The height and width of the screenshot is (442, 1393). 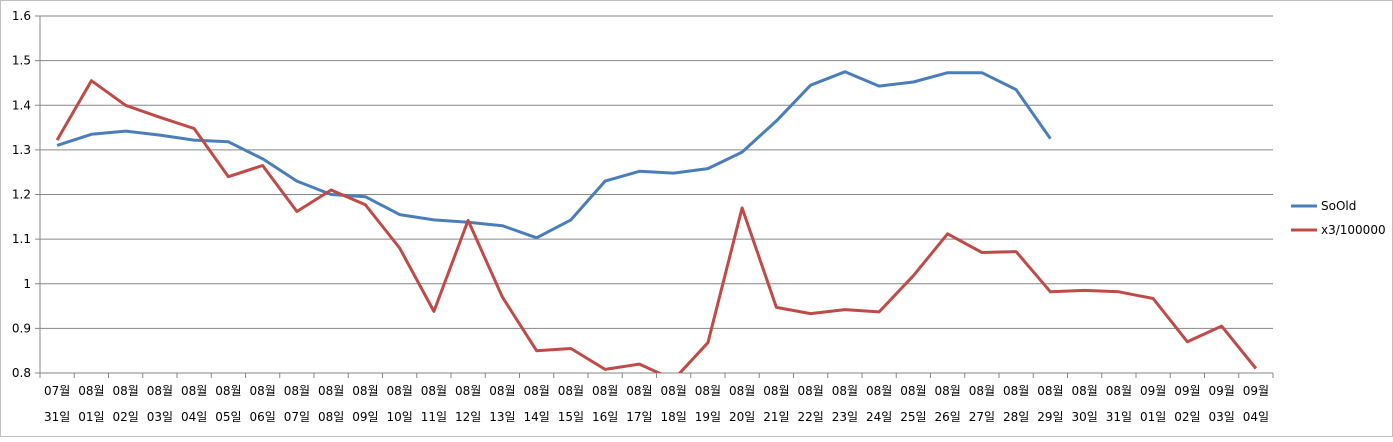 I want to click on y-tick-label: 1.4, so click(x=21, y=105).